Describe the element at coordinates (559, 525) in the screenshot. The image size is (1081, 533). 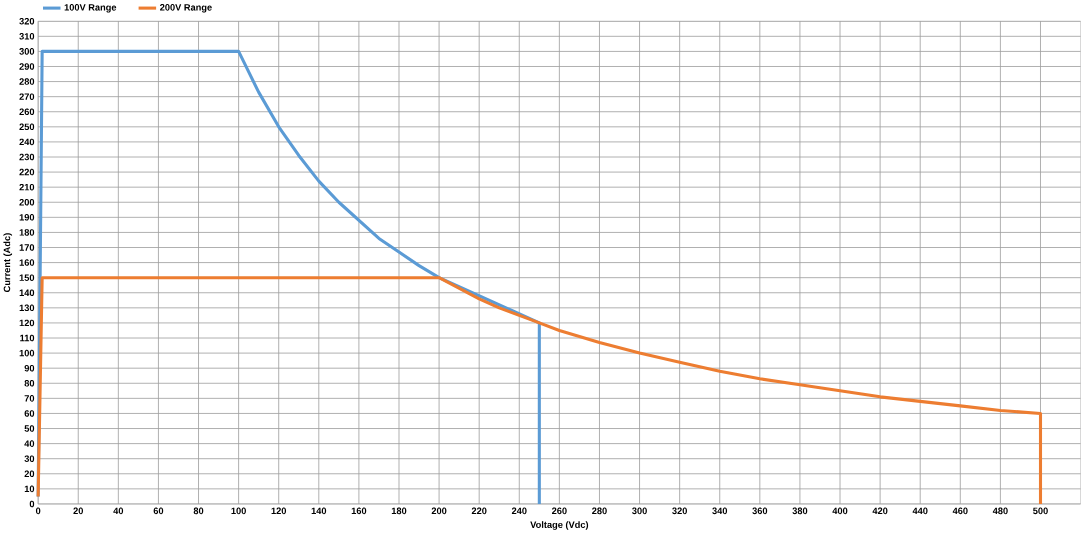
I see `x-axis-title: Voltage (Vdc)` at that location.